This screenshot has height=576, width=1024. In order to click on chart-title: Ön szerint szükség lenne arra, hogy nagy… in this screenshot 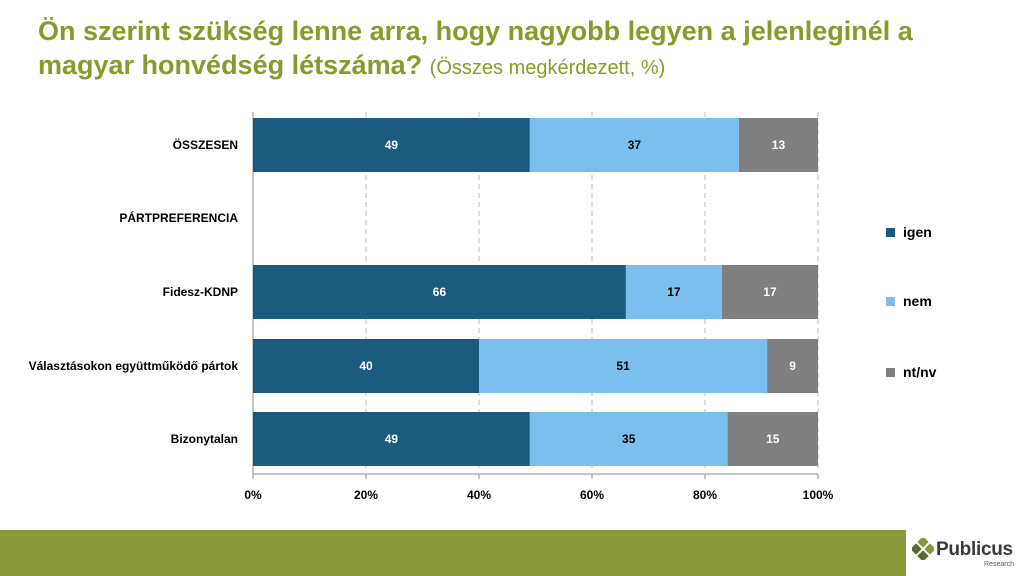, I will do `click(518, 49)`.